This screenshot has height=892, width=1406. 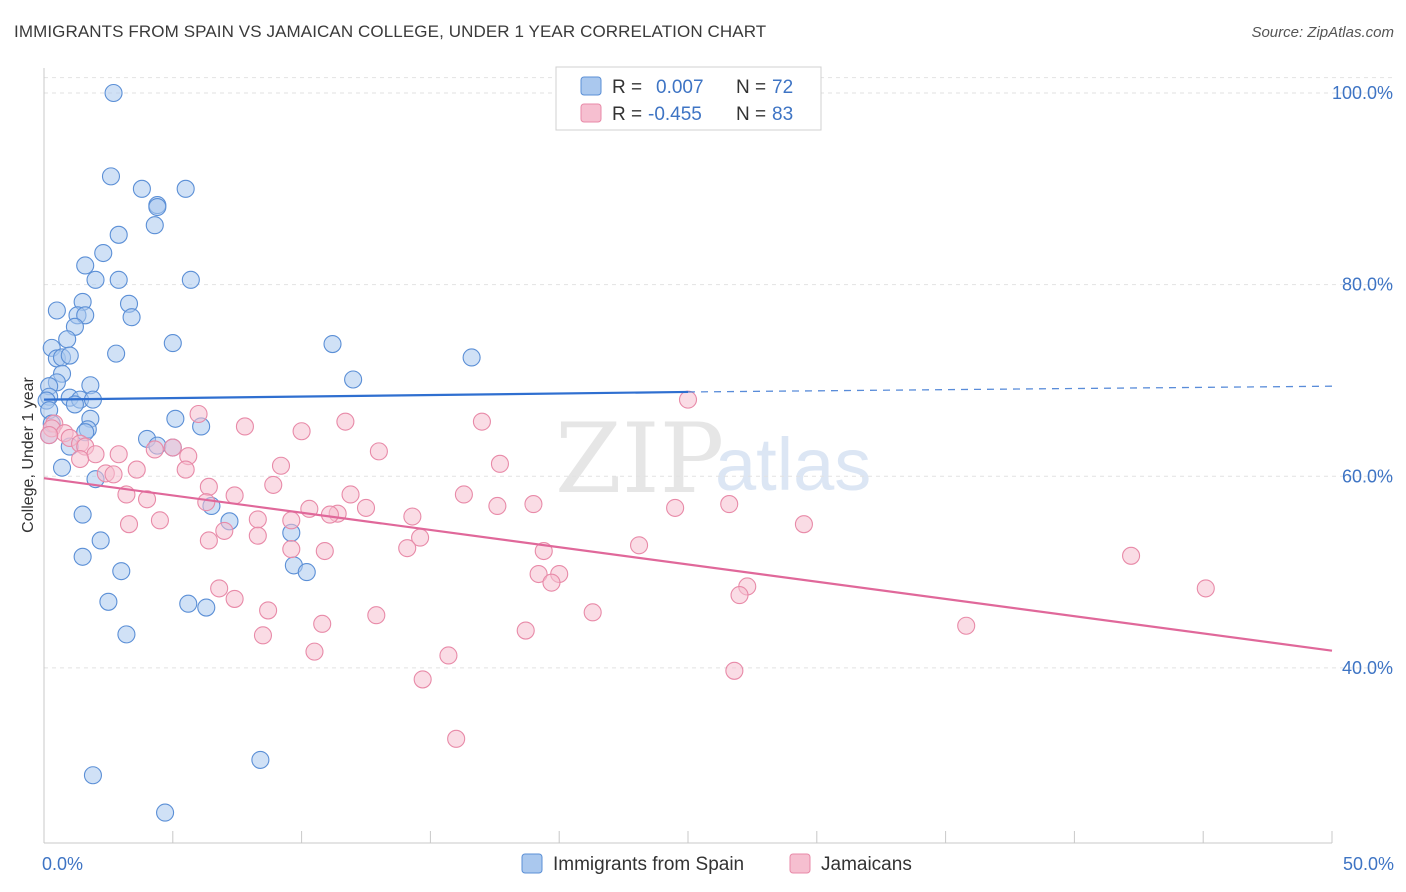 I want to click on legend-swatch-spain, so click(x=591, y=86).